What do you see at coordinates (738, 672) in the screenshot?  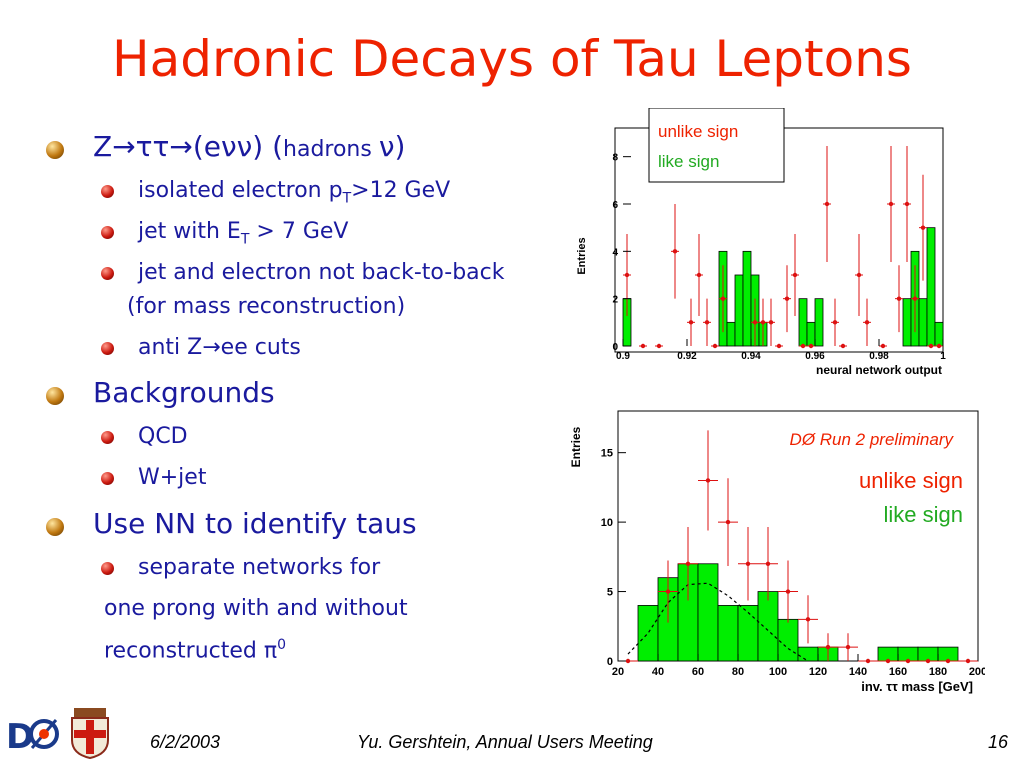 I see `x-tick-label: 80` at bounding box center [738, 672].